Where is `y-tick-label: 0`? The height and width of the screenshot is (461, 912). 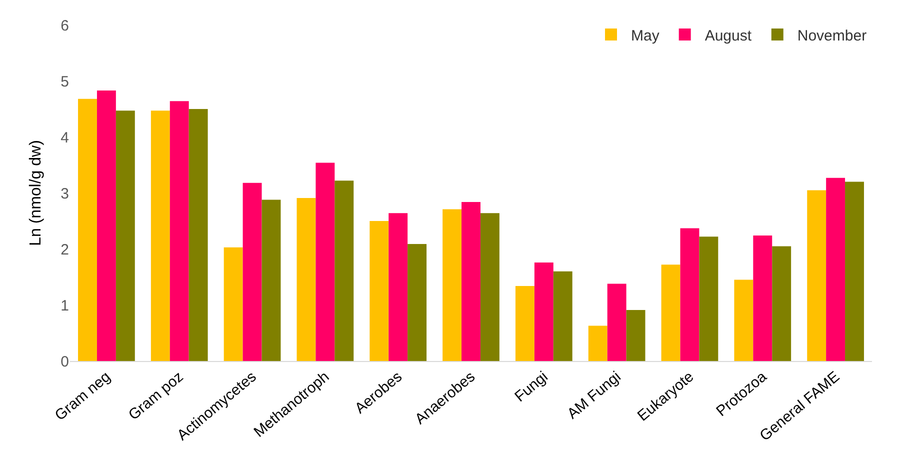
y-tick-label: 0 is located at coordinates (64, 361).